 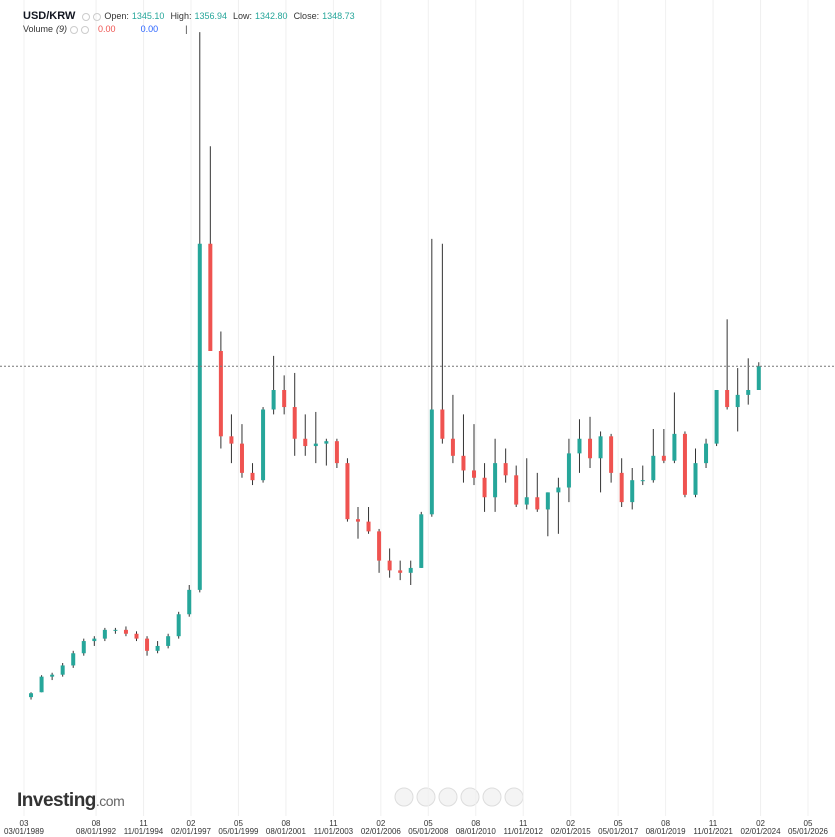 What do you see at coordinates (618, 831) in the screenshot?
I see `x-tick-date: 05/01/2017` at bounding box center [618, 831].